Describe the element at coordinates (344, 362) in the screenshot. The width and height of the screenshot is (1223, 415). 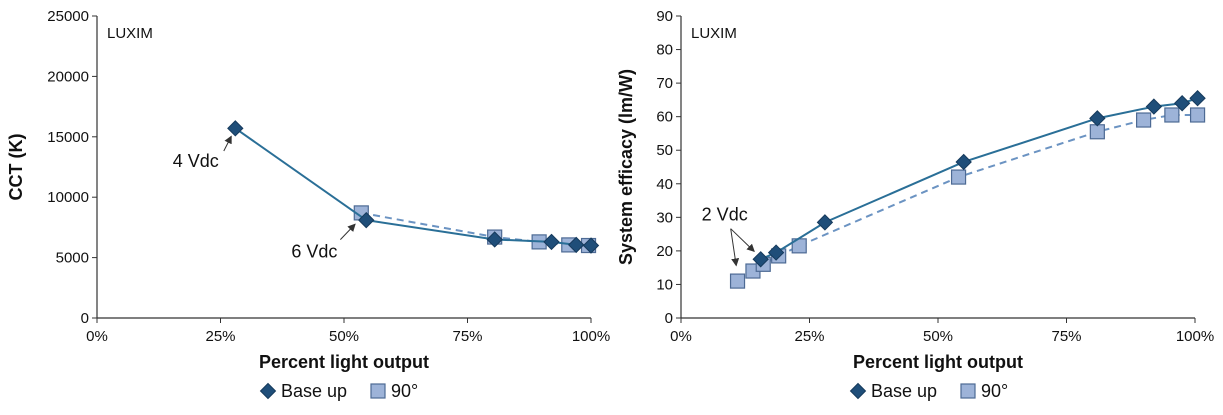
I see `cct-x-axis-title: Percent light output` at that location.